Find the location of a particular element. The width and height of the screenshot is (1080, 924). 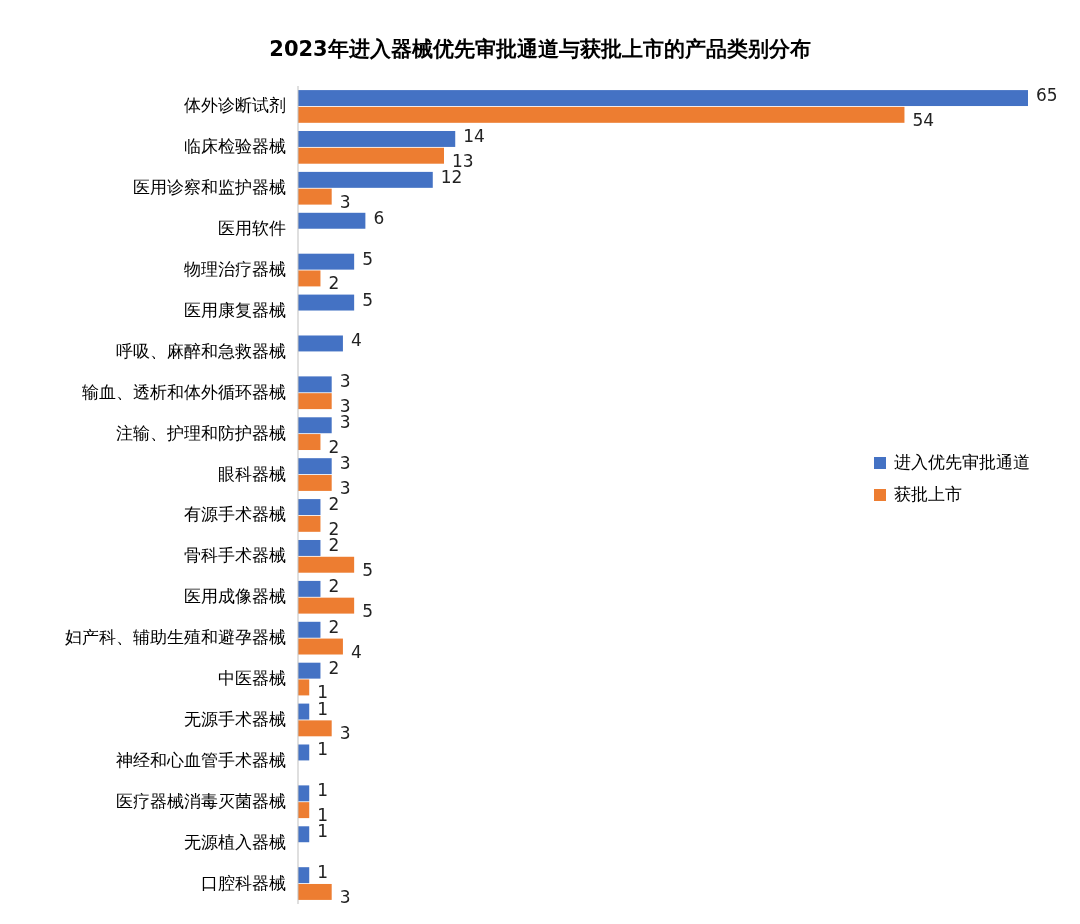

y-tick-label: 注输、护理和防护器械 is located at coordinates (201, 432).